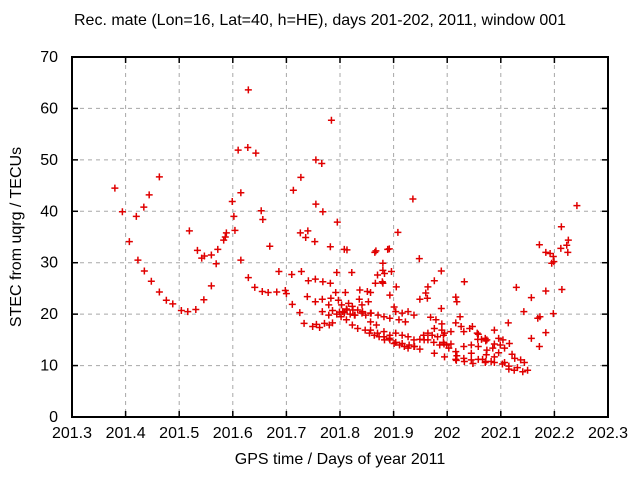 This screenshot has height=480, width=640. Describe the element at coordinates (447, 433) in the screenshot. I see `x-tick-label: 202` at that location.